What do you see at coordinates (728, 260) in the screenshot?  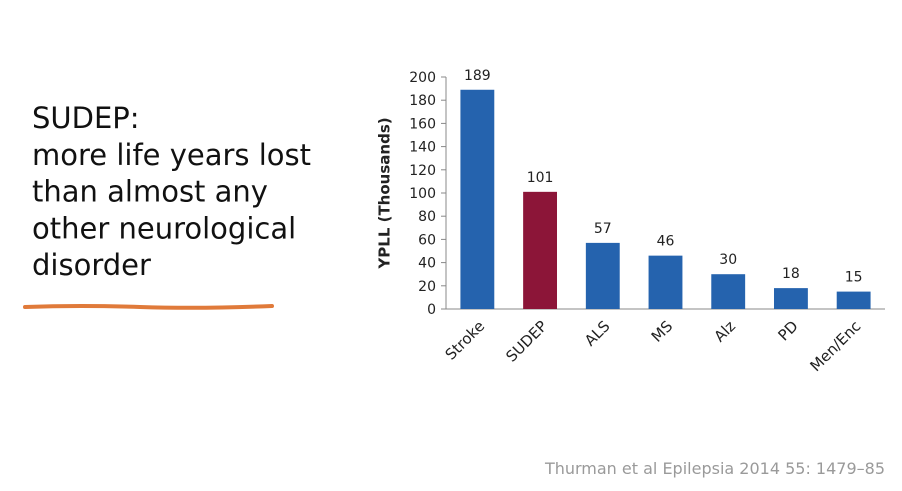 I see `data-label: 30` at bounding box center [728, 260].